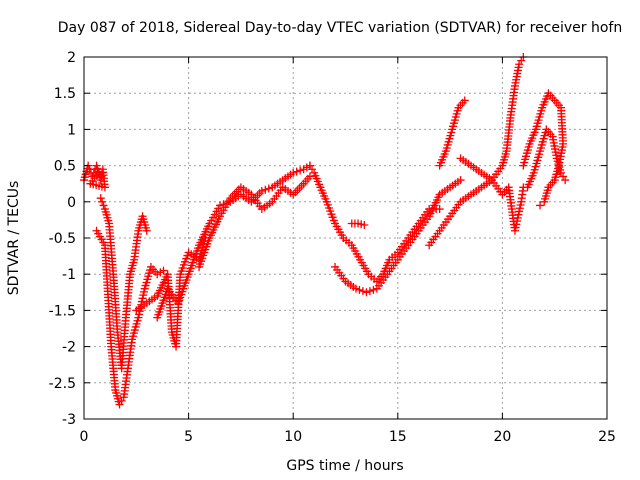 The image size is (640, 480). Describe the element at coordinates (71, 203) in the screenshot. I see `y-tick-label: 0` at that location.